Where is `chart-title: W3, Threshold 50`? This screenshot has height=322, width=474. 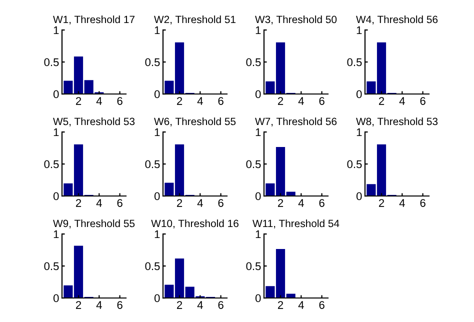
chart-title: W3, Threshold 50 is located at coordinates (296, 20).